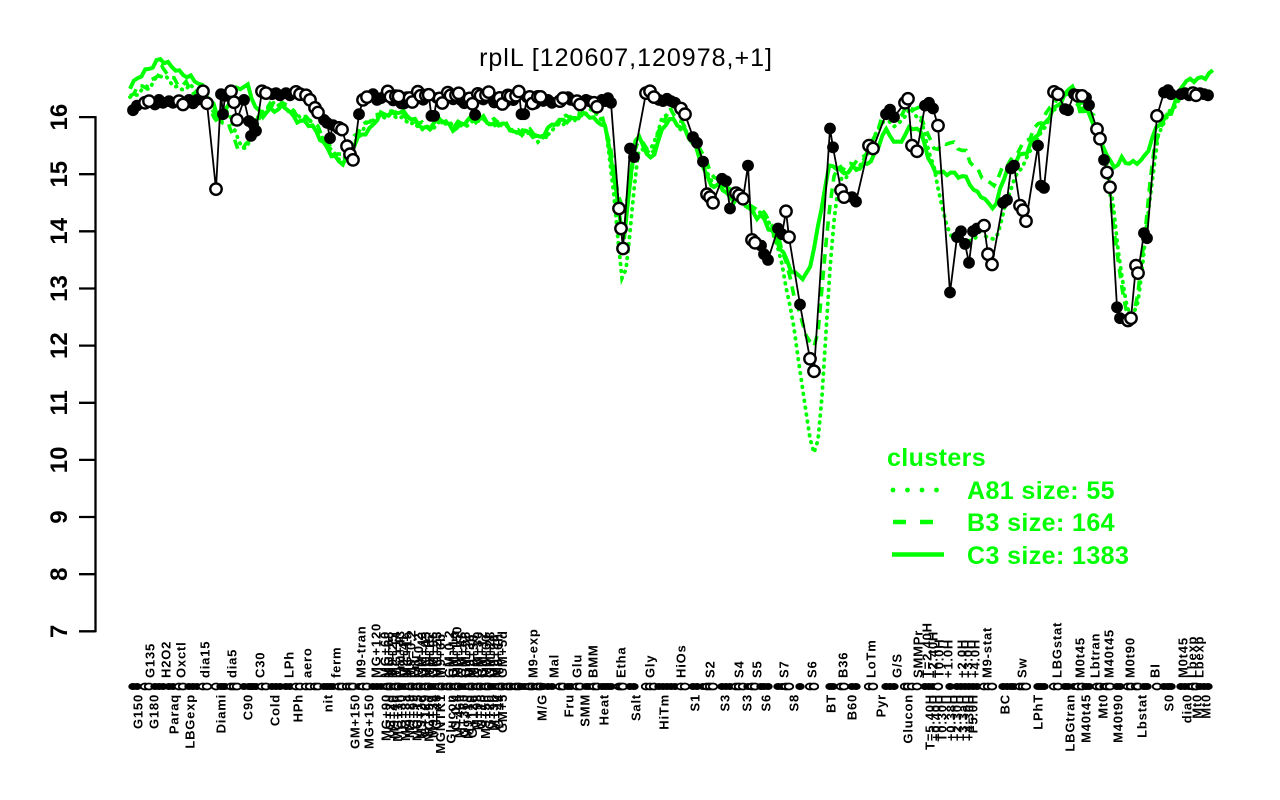  I want to click on svg-text: M9+50, so click(473, 656).